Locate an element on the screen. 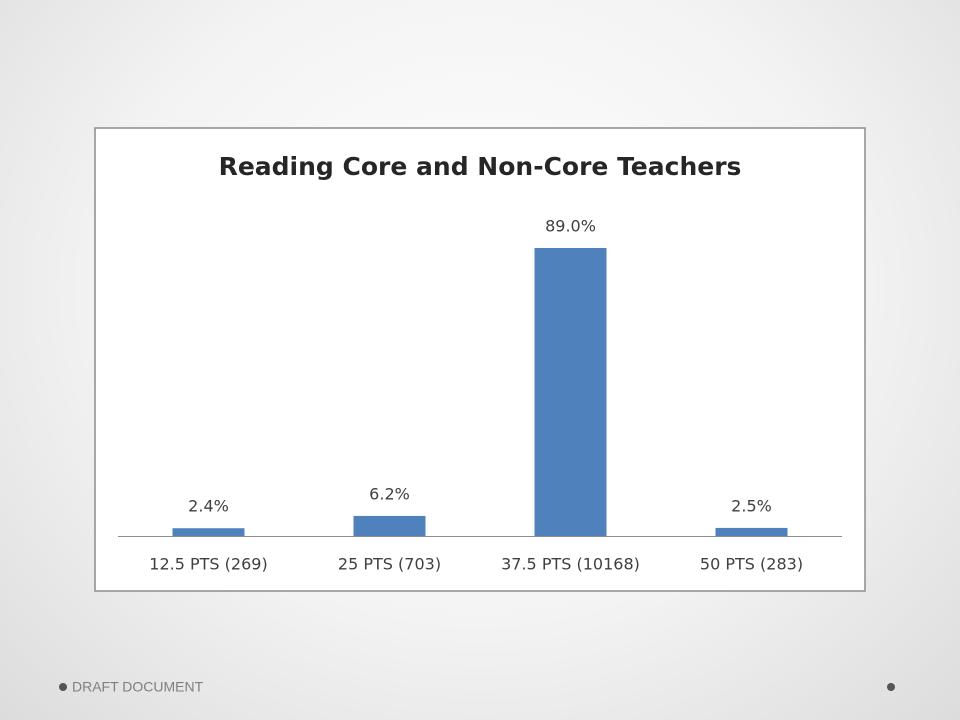  footer-text: DRAFT DOCUMENT is located at coordinates (138, 687).